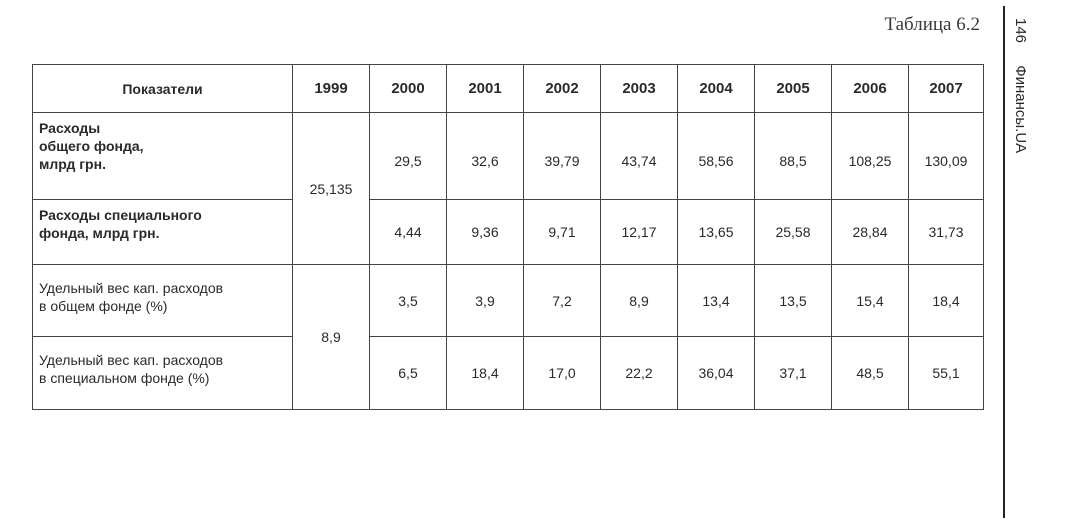  Describe the element at coordinates (331, 88) in the screenshot. I see `header-year: 1999` at that location.